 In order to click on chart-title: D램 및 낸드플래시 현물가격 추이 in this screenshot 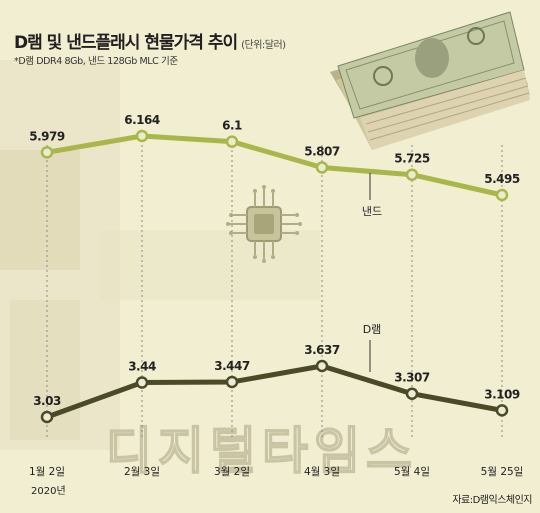, I will do `click(126, 43)`.